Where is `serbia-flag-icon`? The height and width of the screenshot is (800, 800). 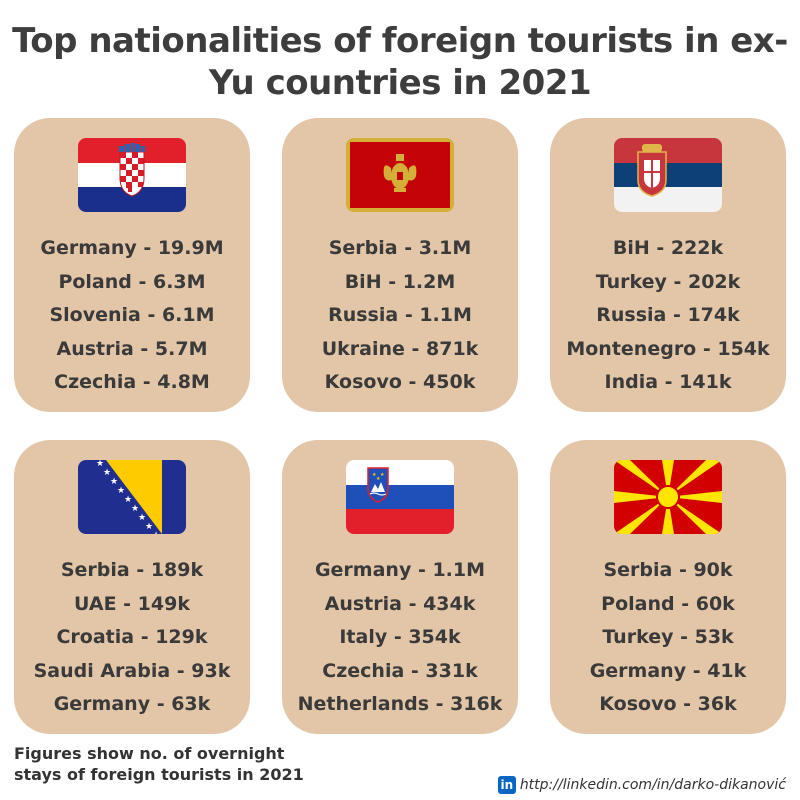 serbia-flag-icon is located at coordinates (668, 175).